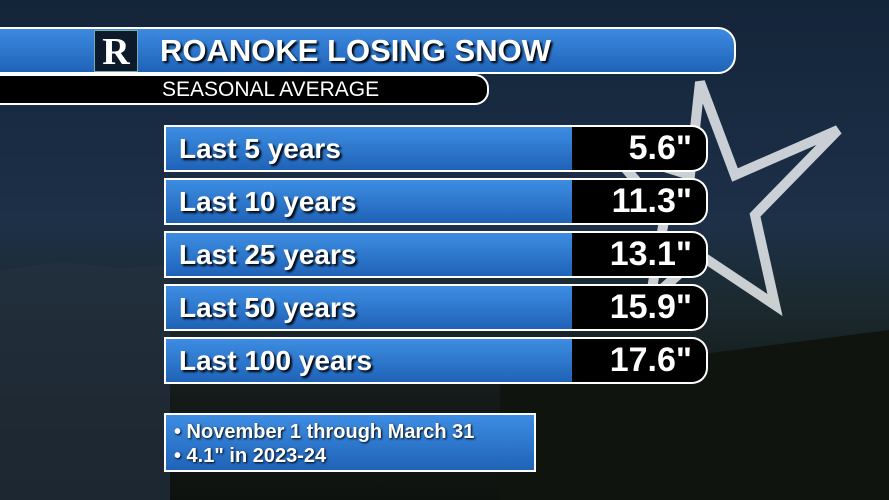  What do you see at coordinates (640, 307) in the screenshot?
I see `row-value: 15.9"` at bounding box center [640, 307].